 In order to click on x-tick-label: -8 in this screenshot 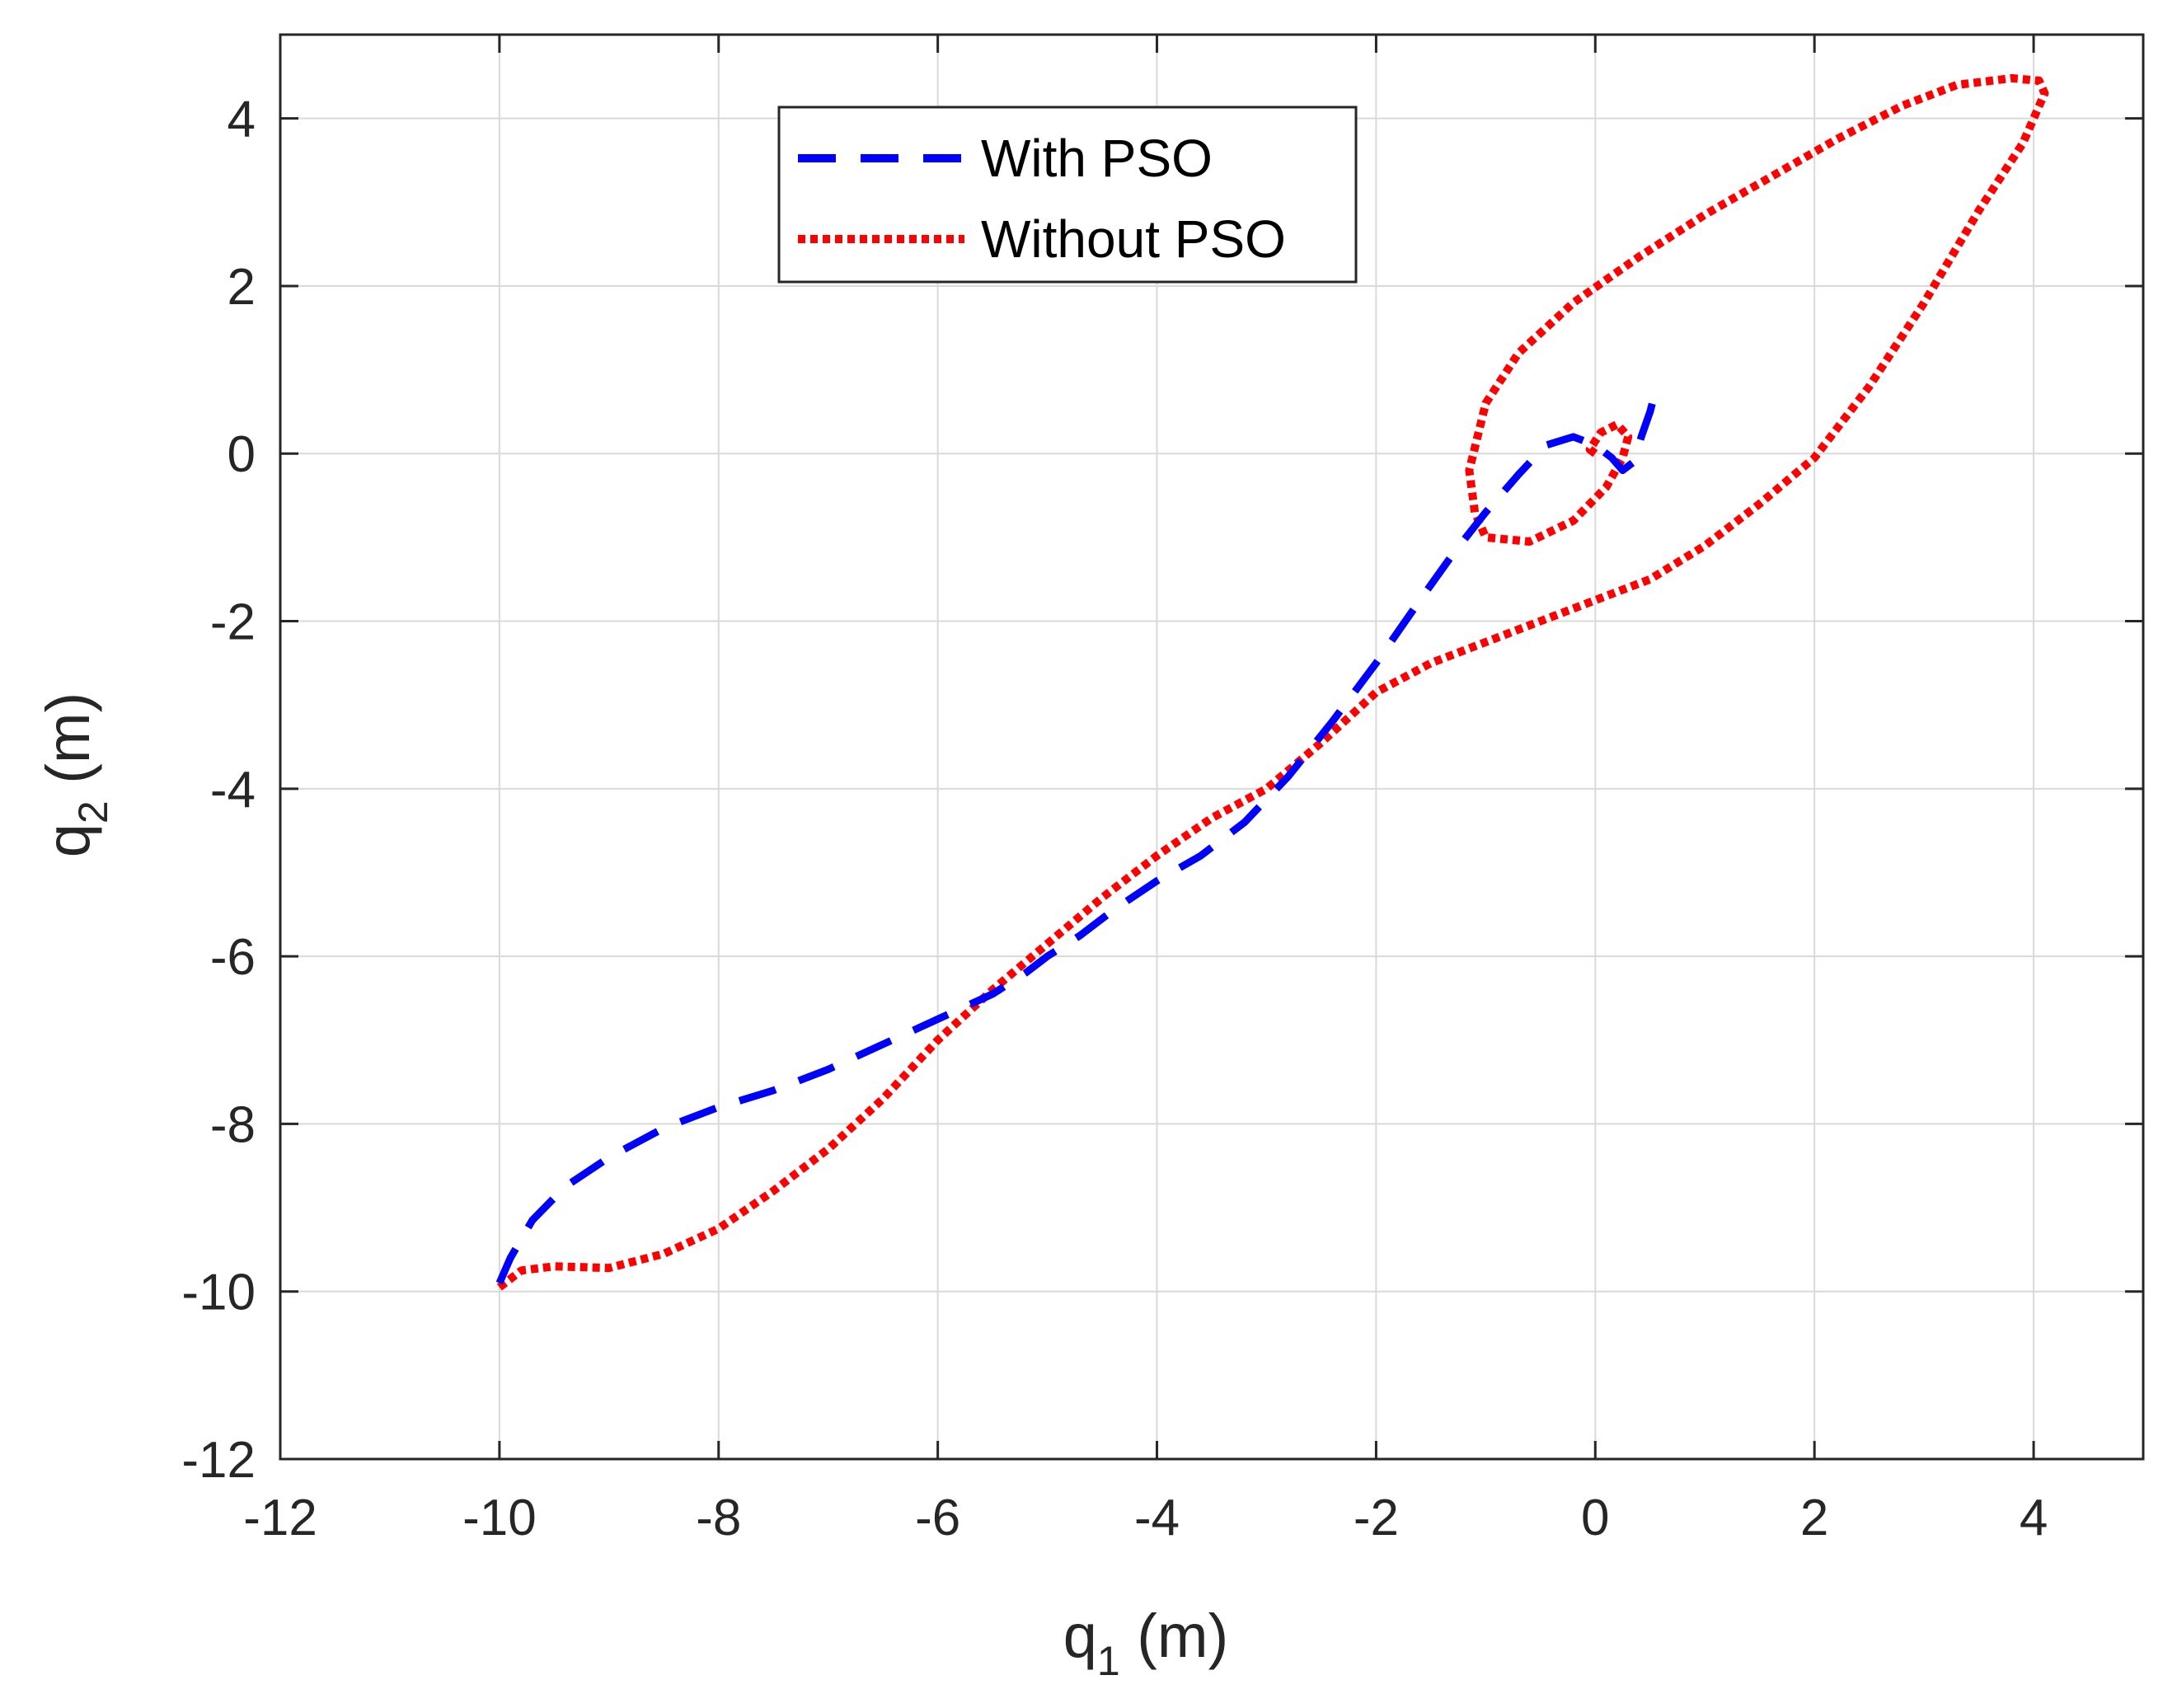, I will do `click(718, 1518)`.